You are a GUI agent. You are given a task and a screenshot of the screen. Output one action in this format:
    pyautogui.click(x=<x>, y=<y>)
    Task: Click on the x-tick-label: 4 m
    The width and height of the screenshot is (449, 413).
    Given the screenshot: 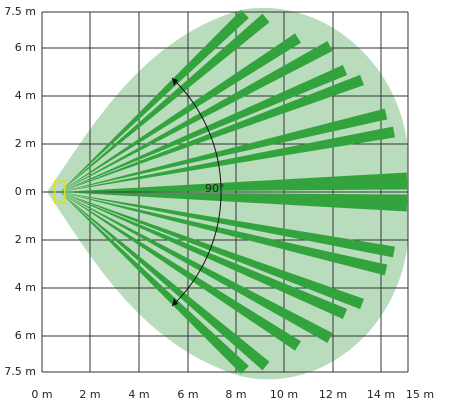 What is the action you would take?
    pyautogui.click(x=138, y=394)
    